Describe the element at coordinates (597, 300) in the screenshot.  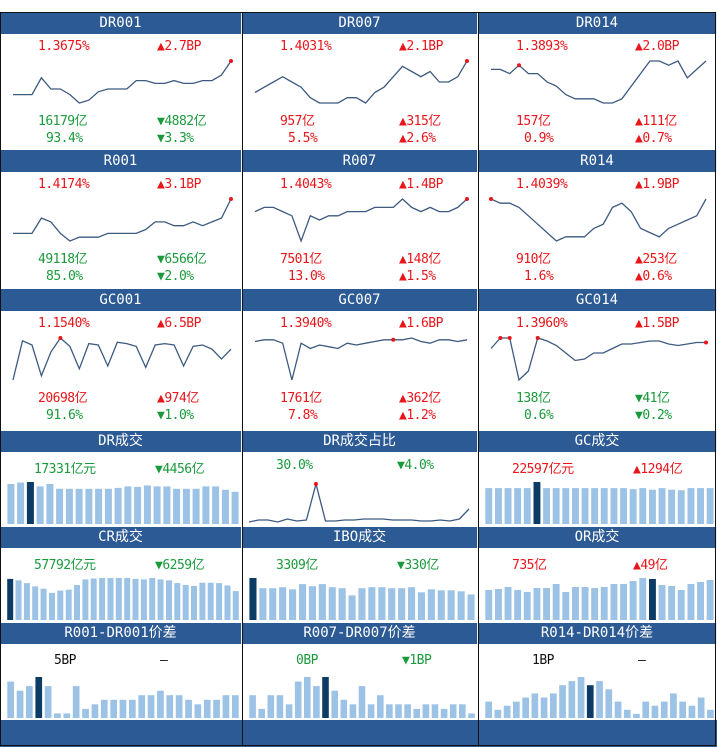
I see `panel-title: GC014` at that location.